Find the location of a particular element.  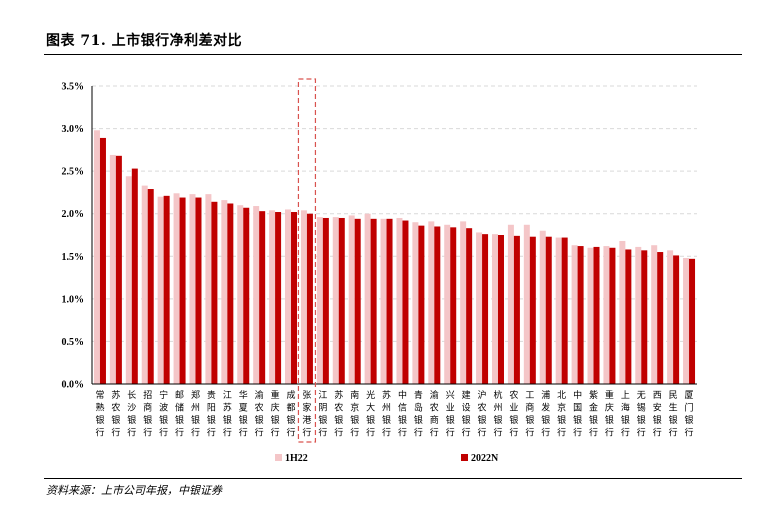

category-label: 江苏银行 is located at coordinates (227, 414).